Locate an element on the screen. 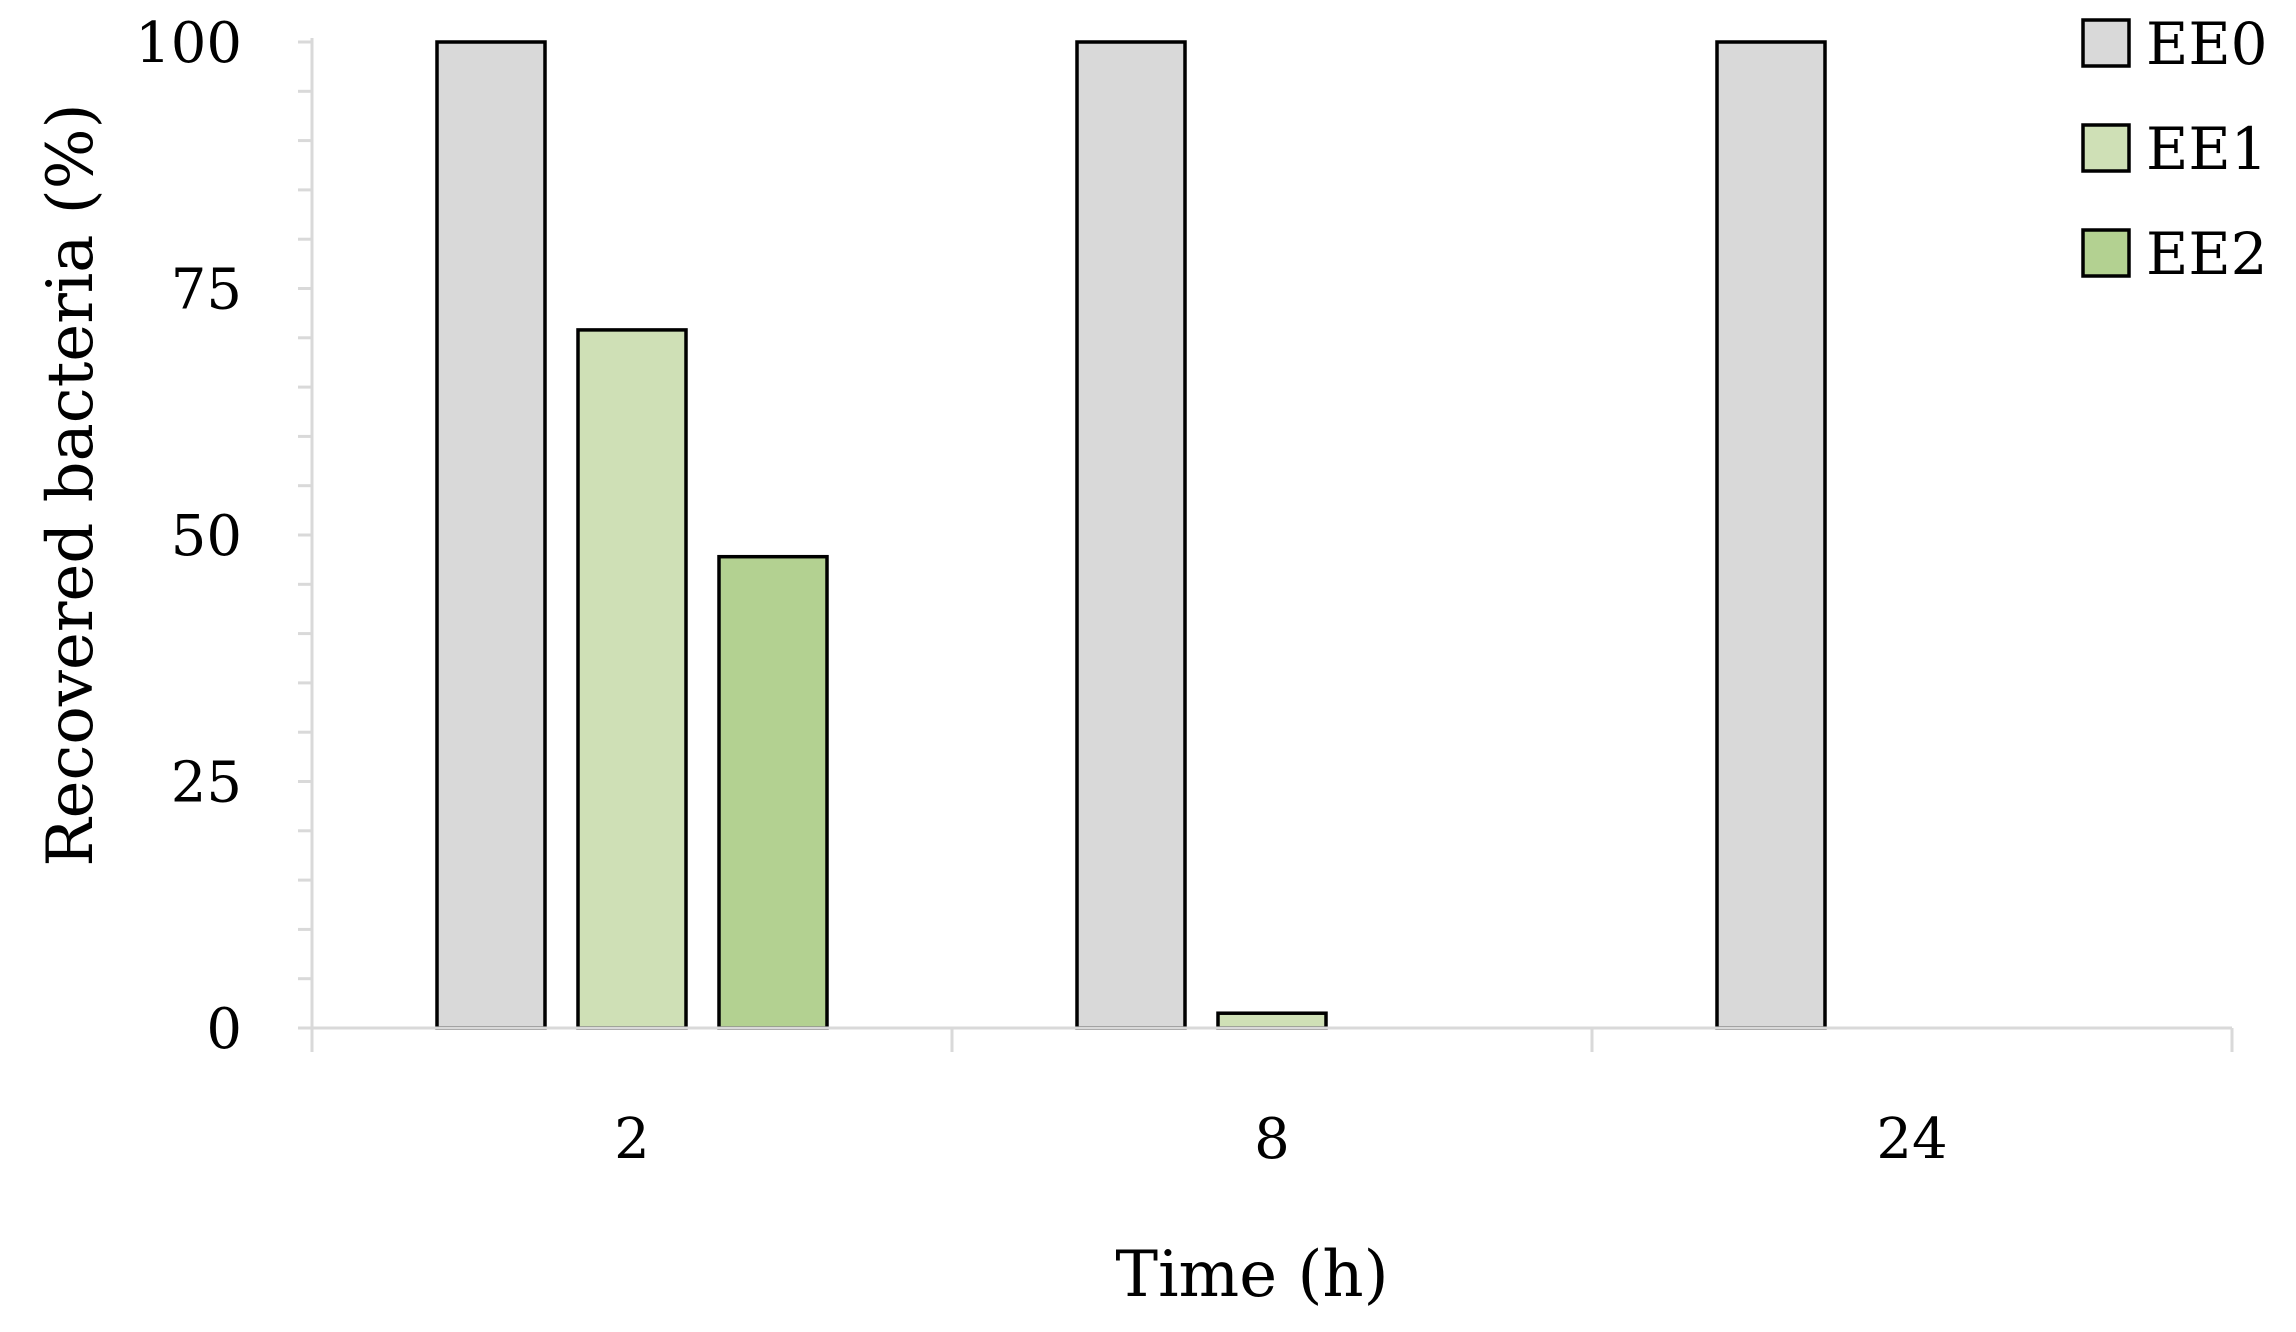 The width and height of the screenshot is (2296, 1332). x-tick-label: 24 is located at coordinates (1911, 1139).